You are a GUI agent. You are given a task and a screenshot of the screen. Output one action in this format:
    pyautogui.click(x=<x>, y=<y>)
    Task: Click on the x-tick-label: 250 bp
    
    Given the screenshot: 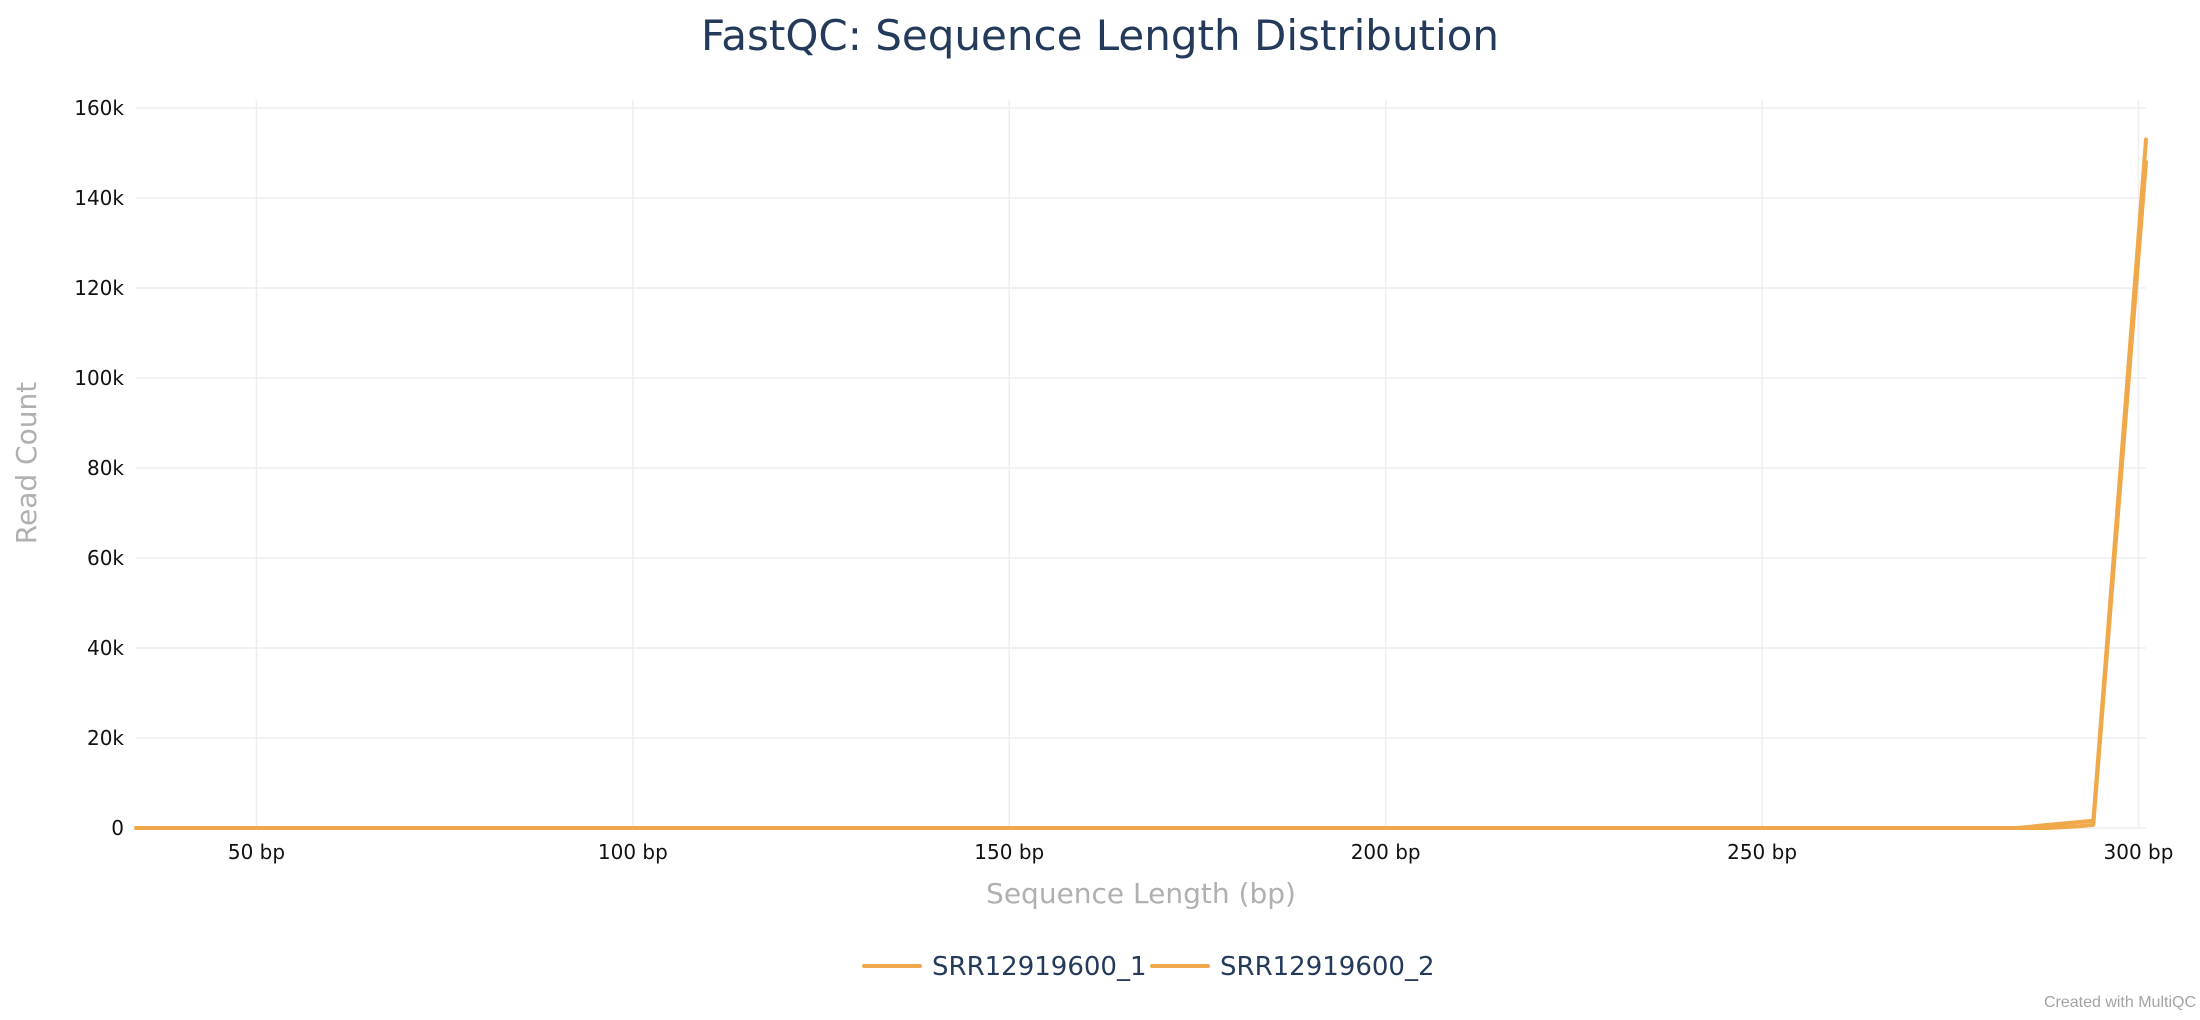 What is the action you would take?
    pyautogui.click(x=1762, y=852)
    